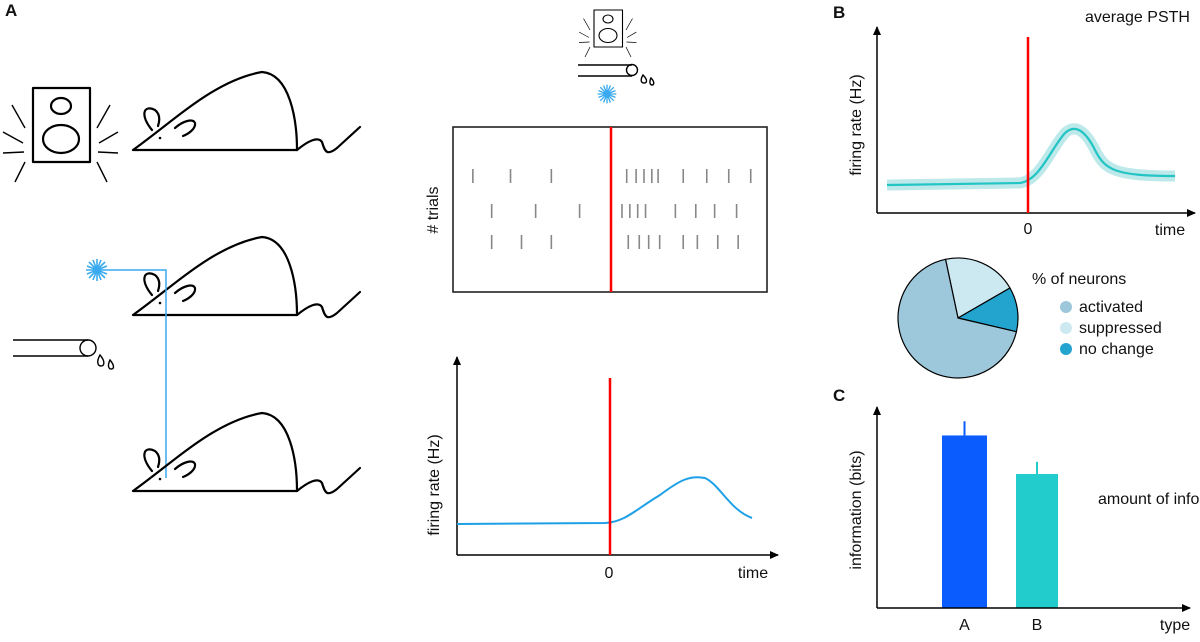  I want to click on psth-confidence-band, so click(1031, 157).